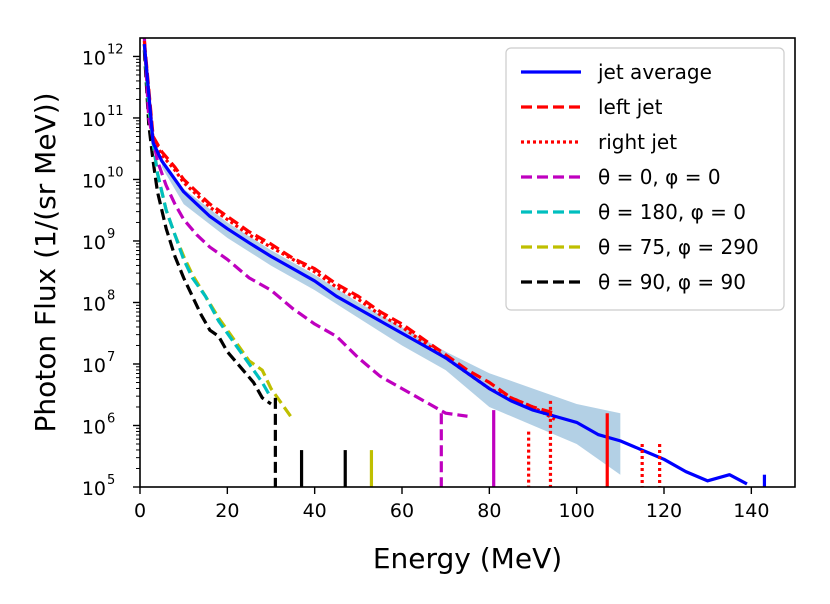 This screenshot has height=604, width=830. What do you see at coordinates (659, 177) in the screenshot?
I see `legend-label-theta0-phi0: θ = 0, φ = 0` at bounding box center [659, 177].